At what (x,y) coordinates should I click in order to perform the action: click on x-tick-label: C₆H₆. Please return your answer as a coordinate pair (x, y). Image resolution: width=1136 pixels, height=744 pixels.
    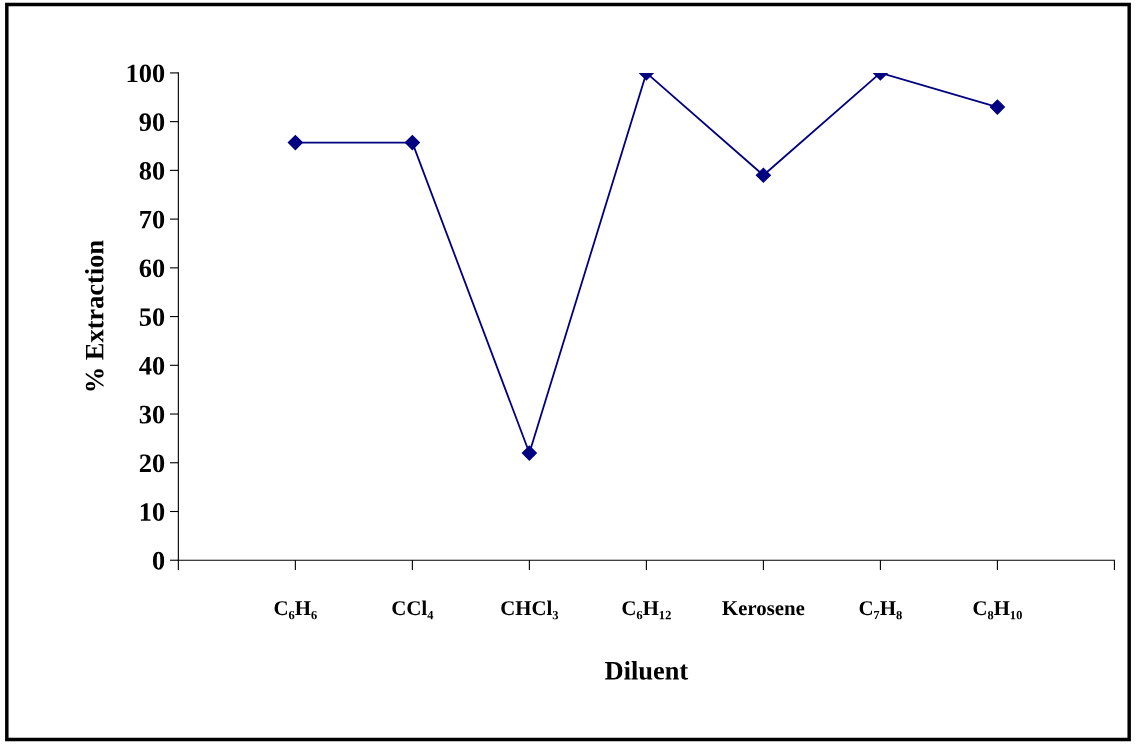
    Looking at the image, I should click on (295, 610).